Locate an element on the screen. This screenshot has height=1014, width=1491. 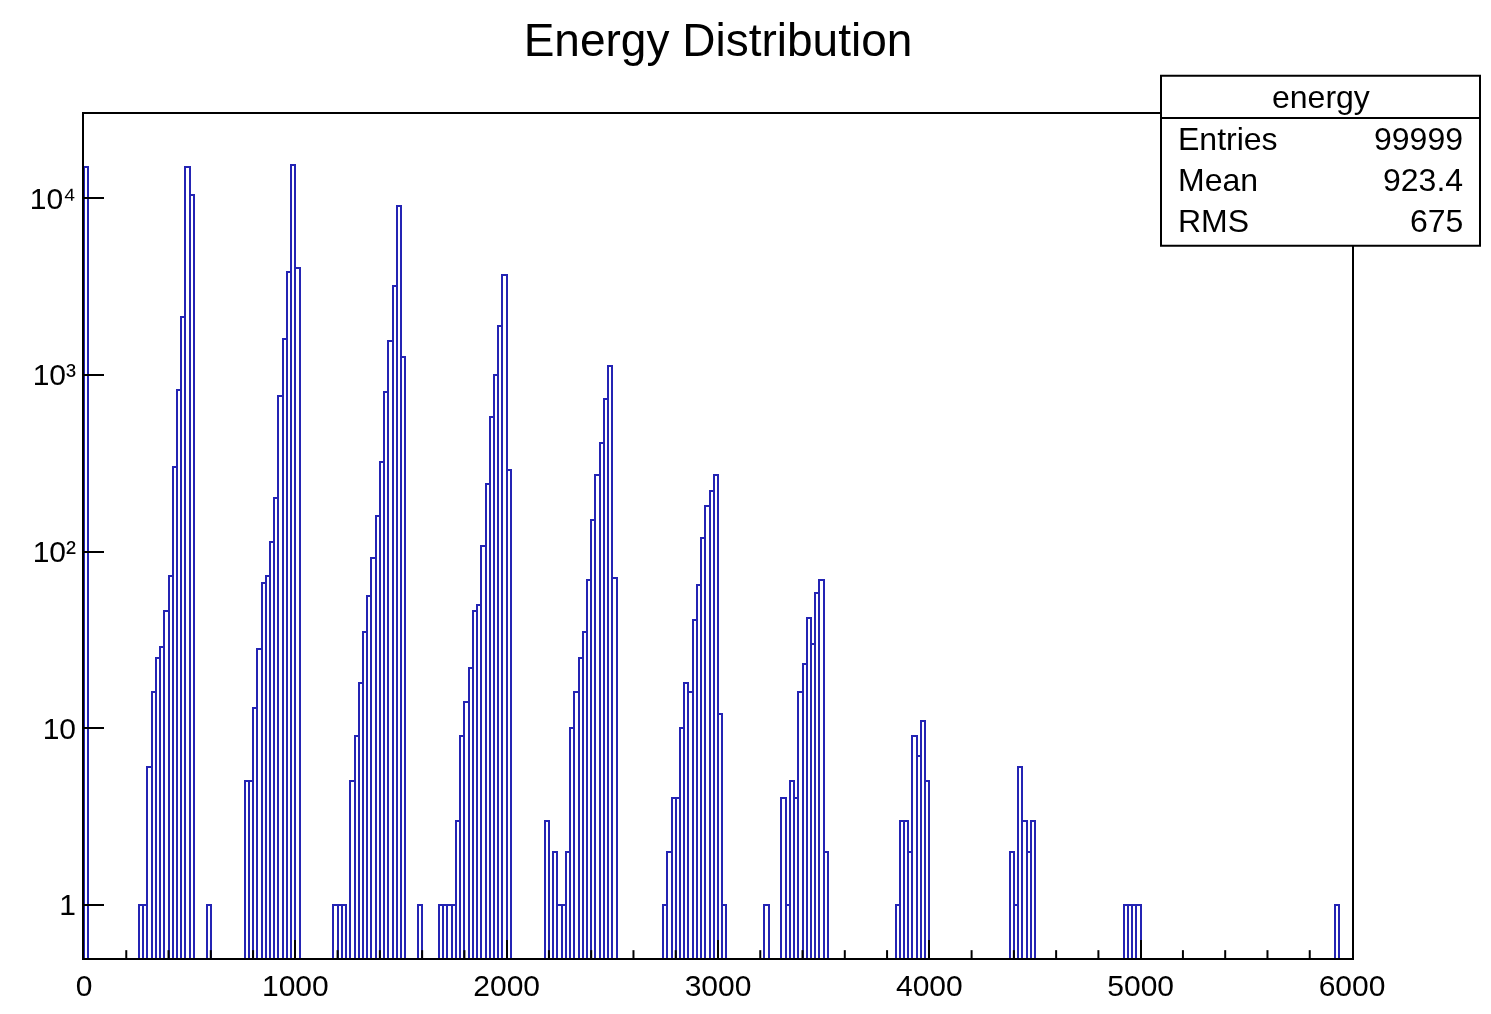
y-tick-label: 10⁴ is located at coordinates (52, 198).